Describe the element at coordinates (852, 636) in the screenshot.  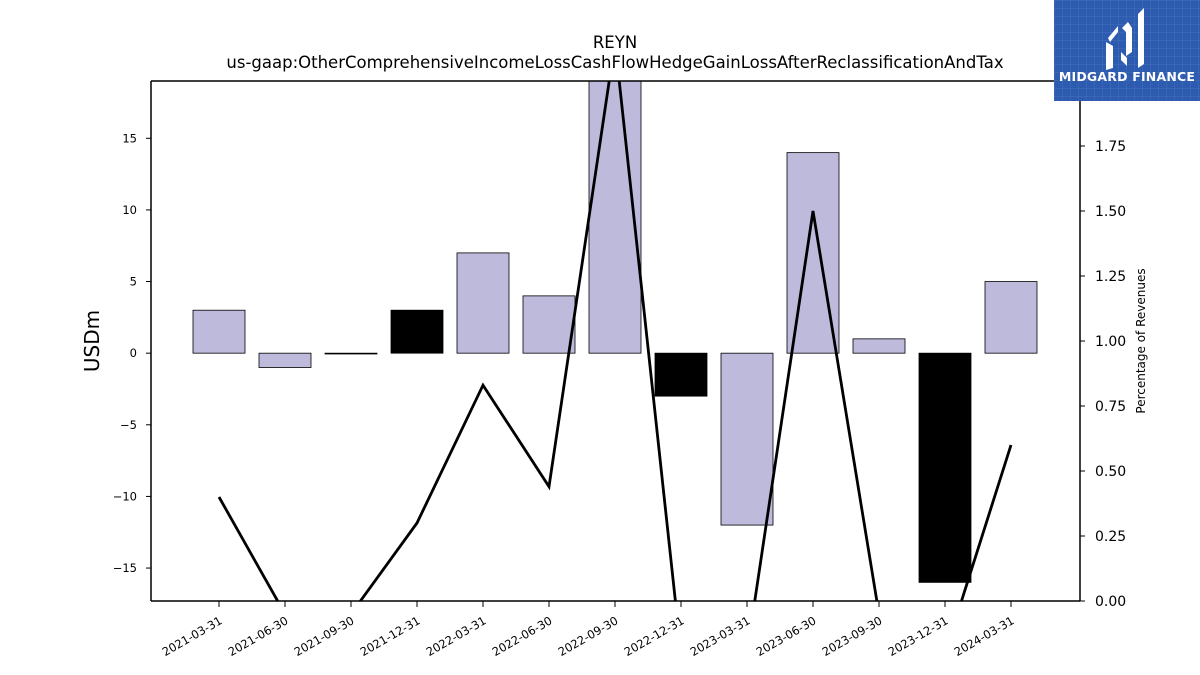
I see `xtick-label: 2023-09-30` at that location.